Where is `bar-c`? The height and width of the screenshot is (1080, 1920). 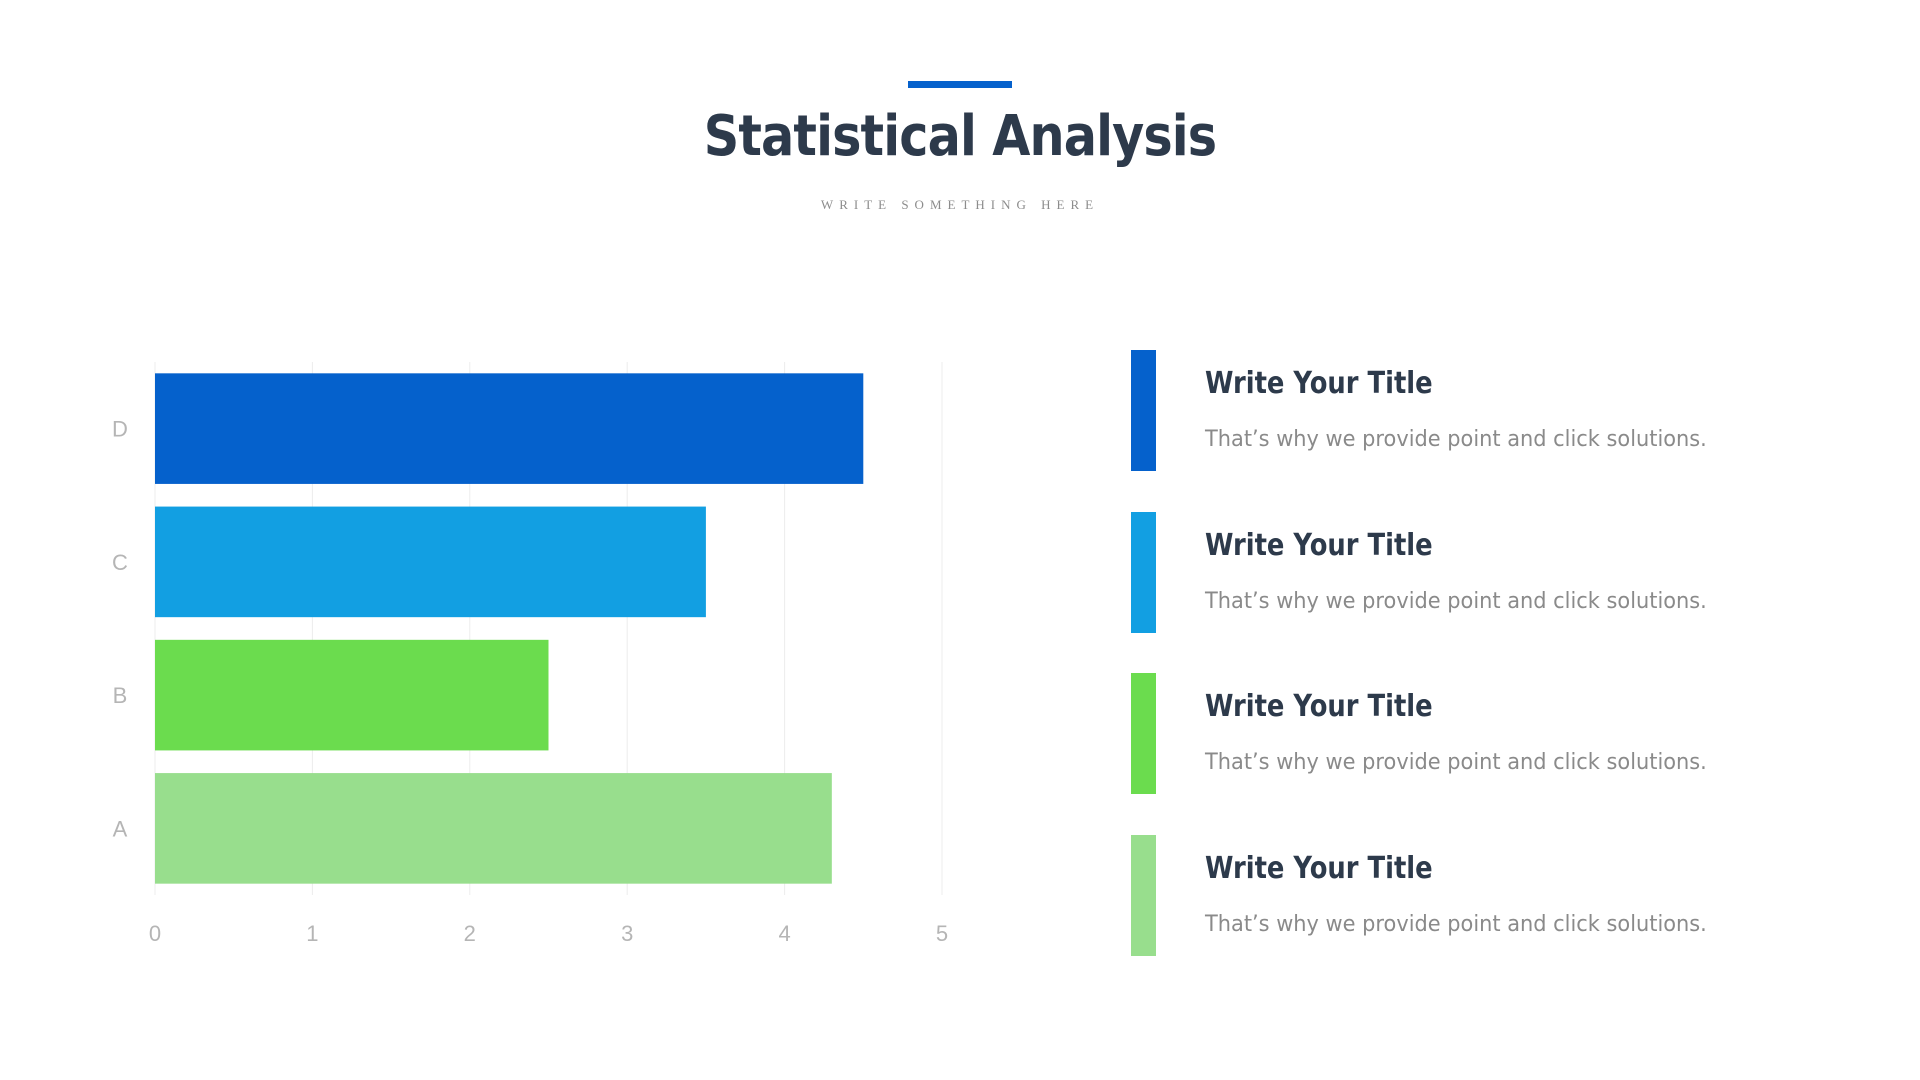 bar-c is located at coordinates (430, 562).